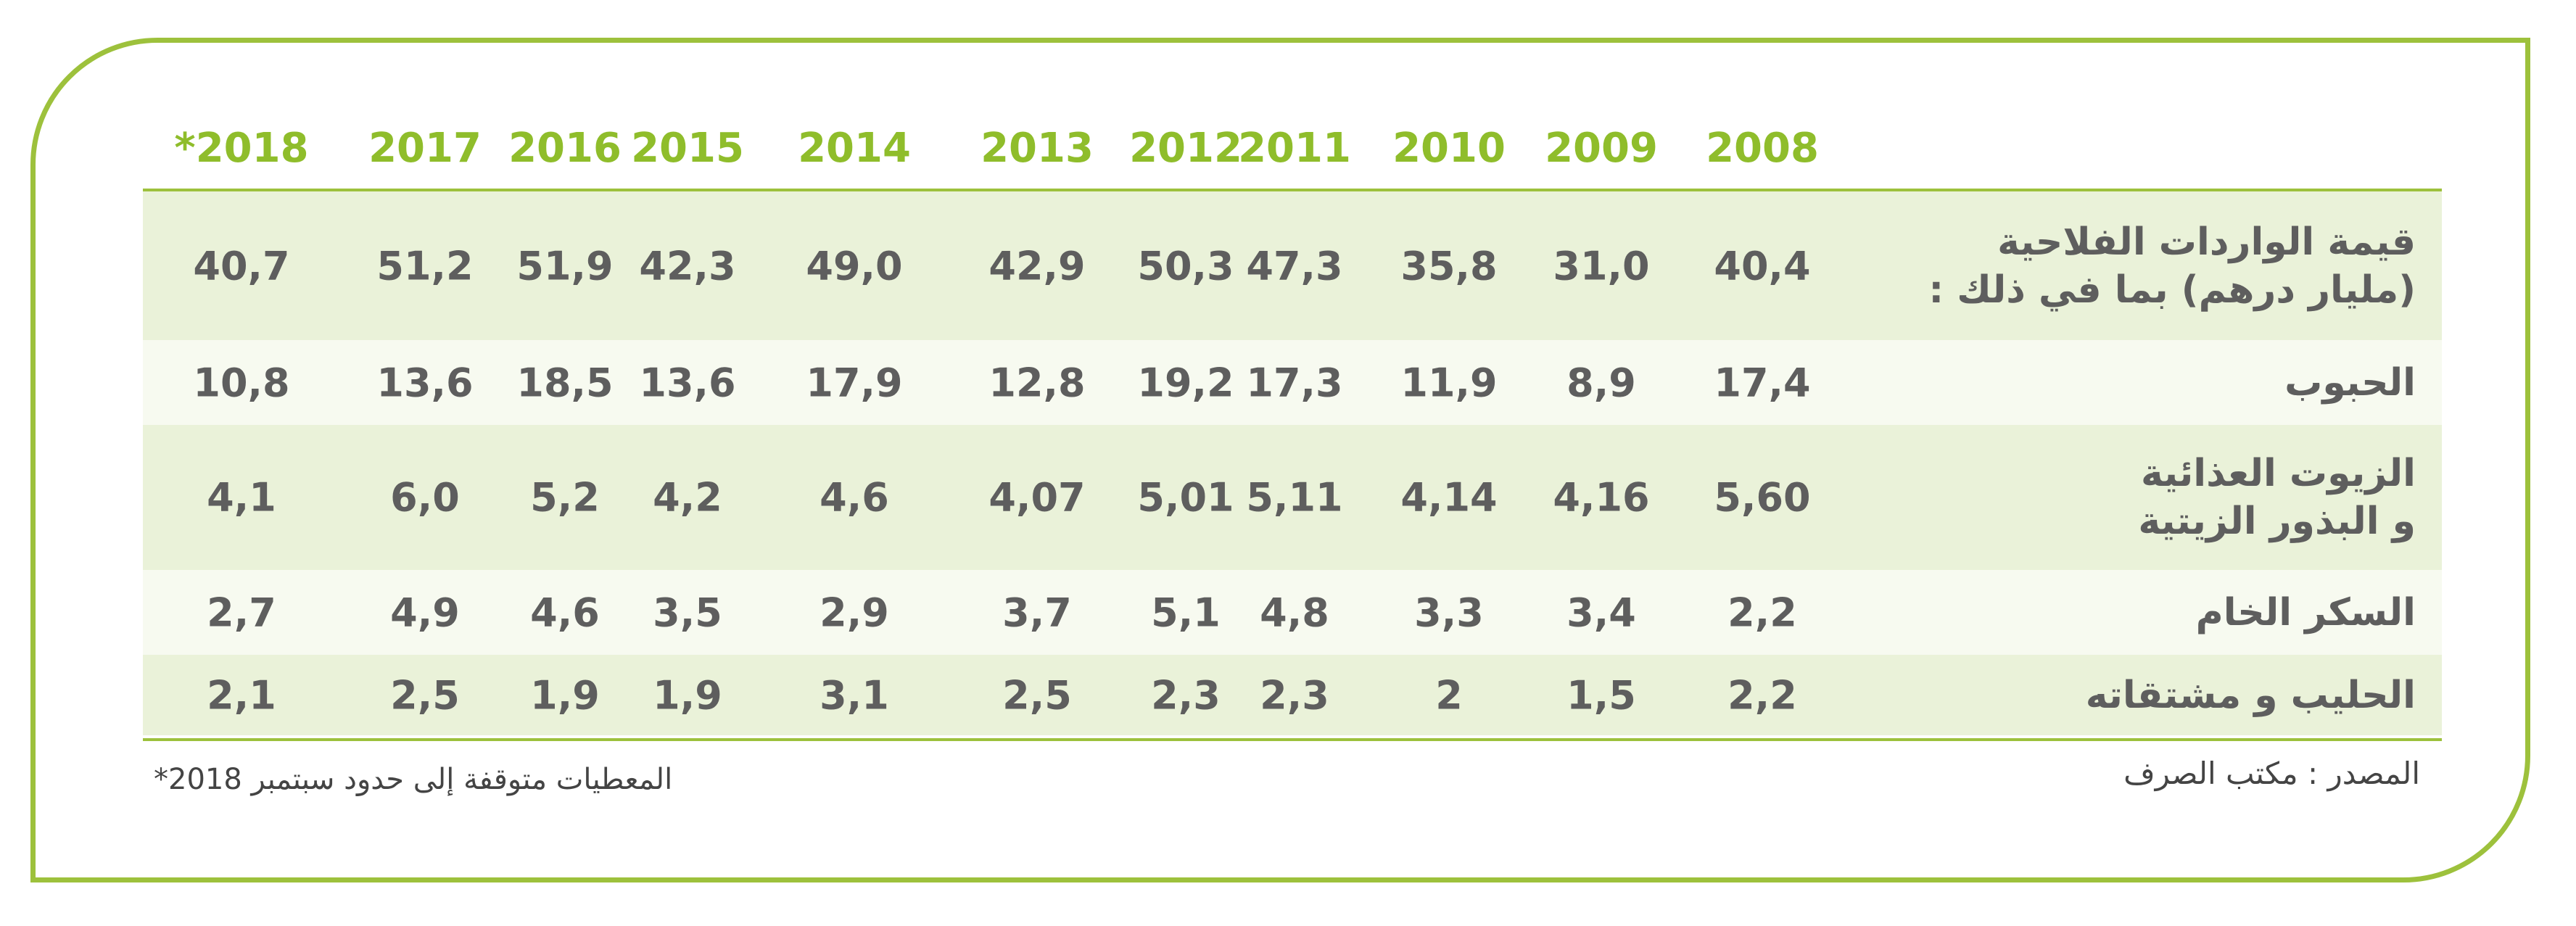 Image resolution: width=2576 pixels, height=926 pixels. What do you see at coordinates (2350, 382) in the screenshot?
I see `row-label-line: الحبوب` at bounding box center [2350, 382].